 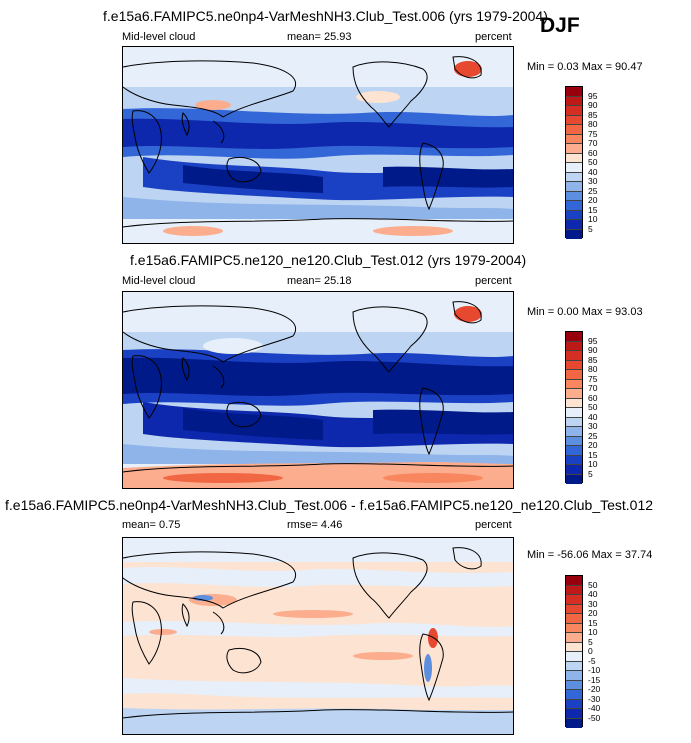 What do you see at coordinates (593, 200) in the screenshot?
I see `colorbar-tick-label: 20` at bounding box center [593, 200].